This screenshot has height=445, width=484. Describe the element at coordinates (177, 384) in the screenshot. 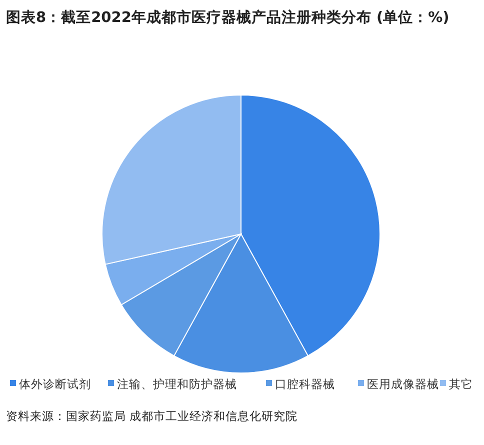

I see `legend-label: 注输、护理和防护器械` at that location.